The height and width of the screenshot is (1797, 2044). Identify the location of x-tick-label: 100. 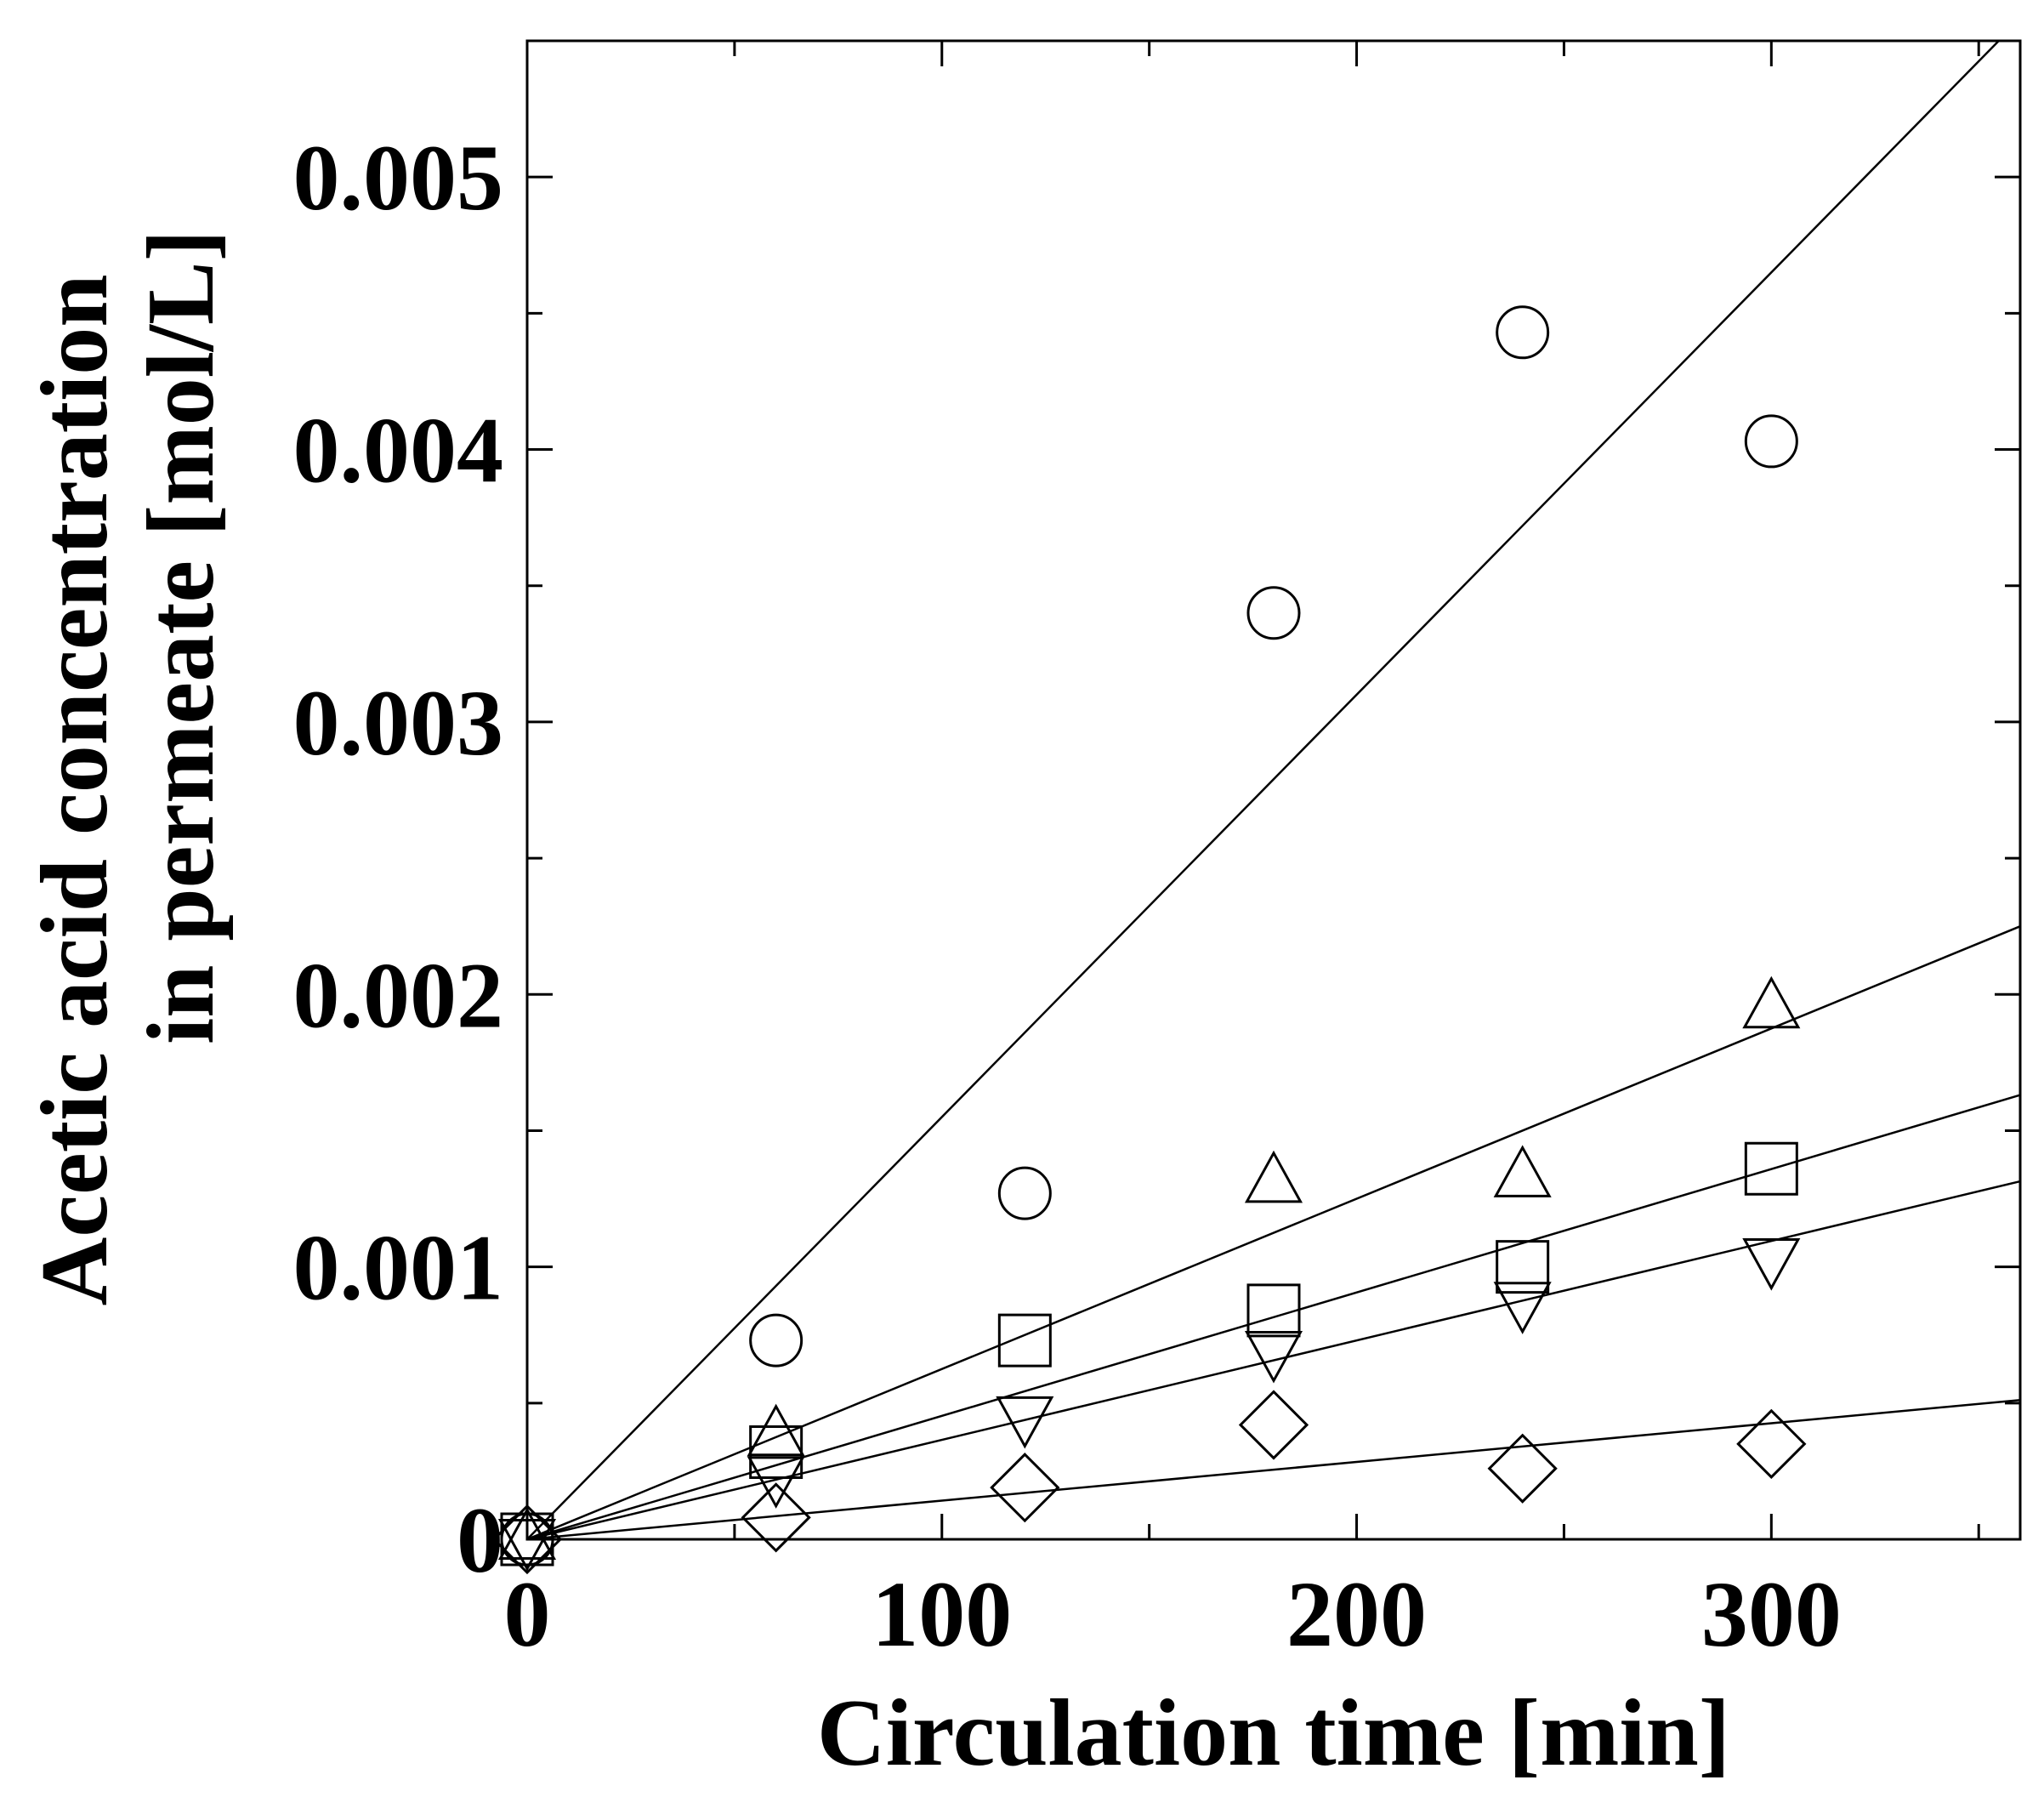
(942, 1614).